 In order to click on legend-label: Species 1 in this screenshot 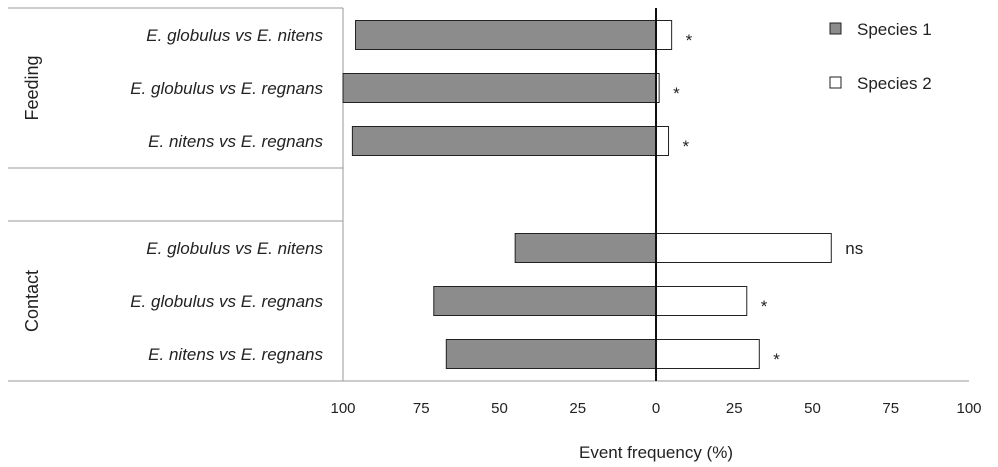, I will do `click(894, 29)`.